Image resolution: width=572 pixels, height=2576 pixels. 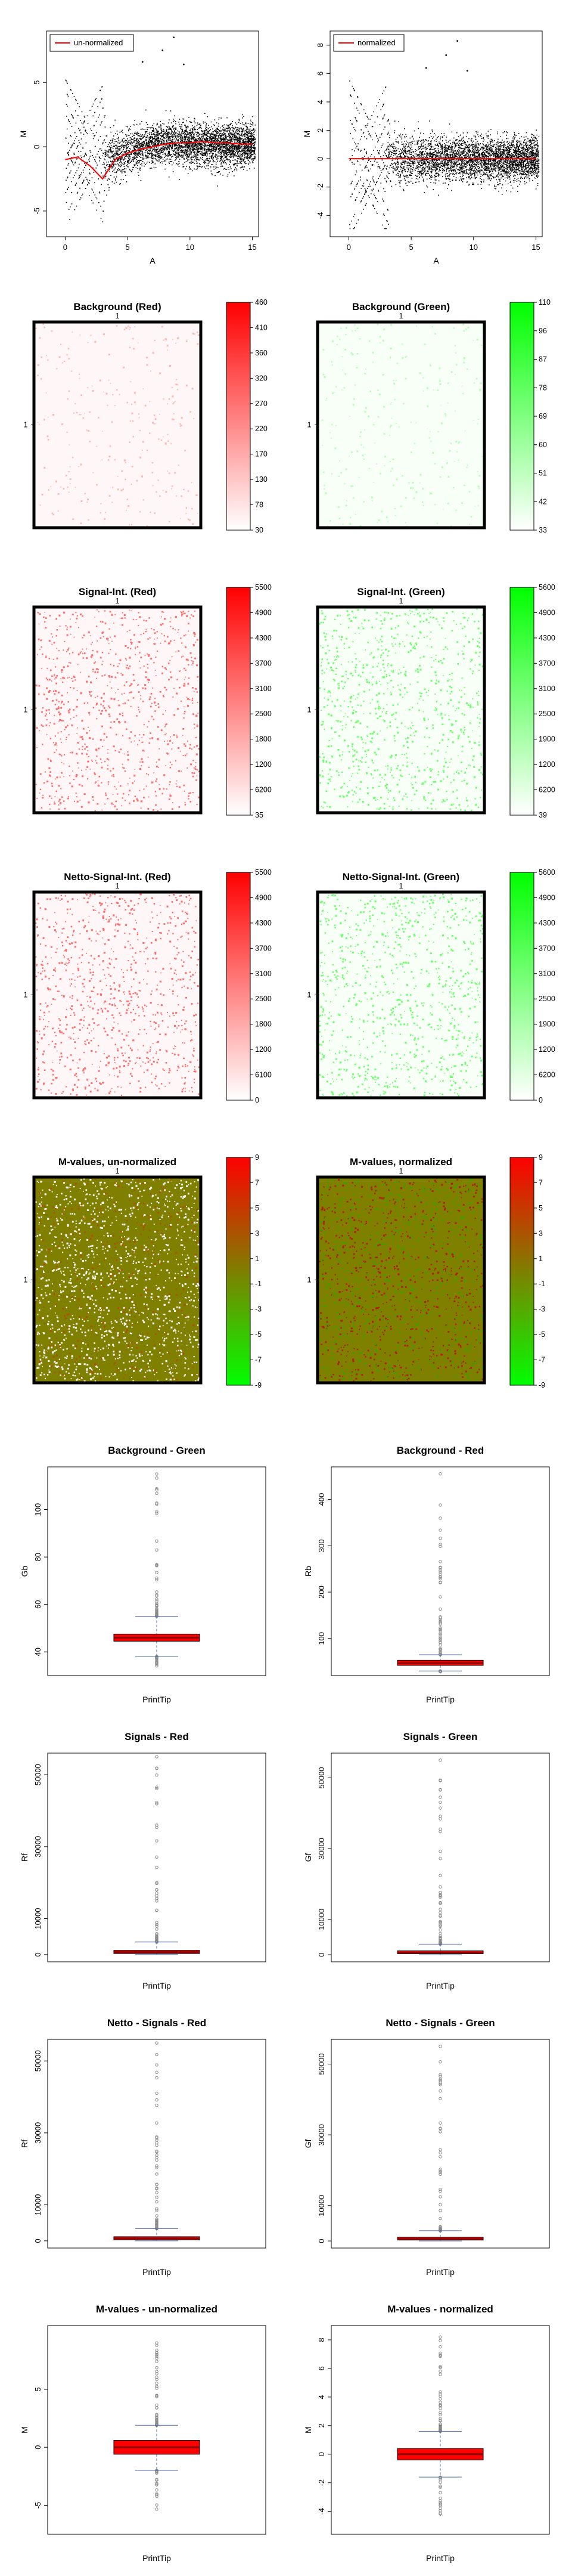 I want to click on y-tick-label: 4, so click(x=321, y=2397).